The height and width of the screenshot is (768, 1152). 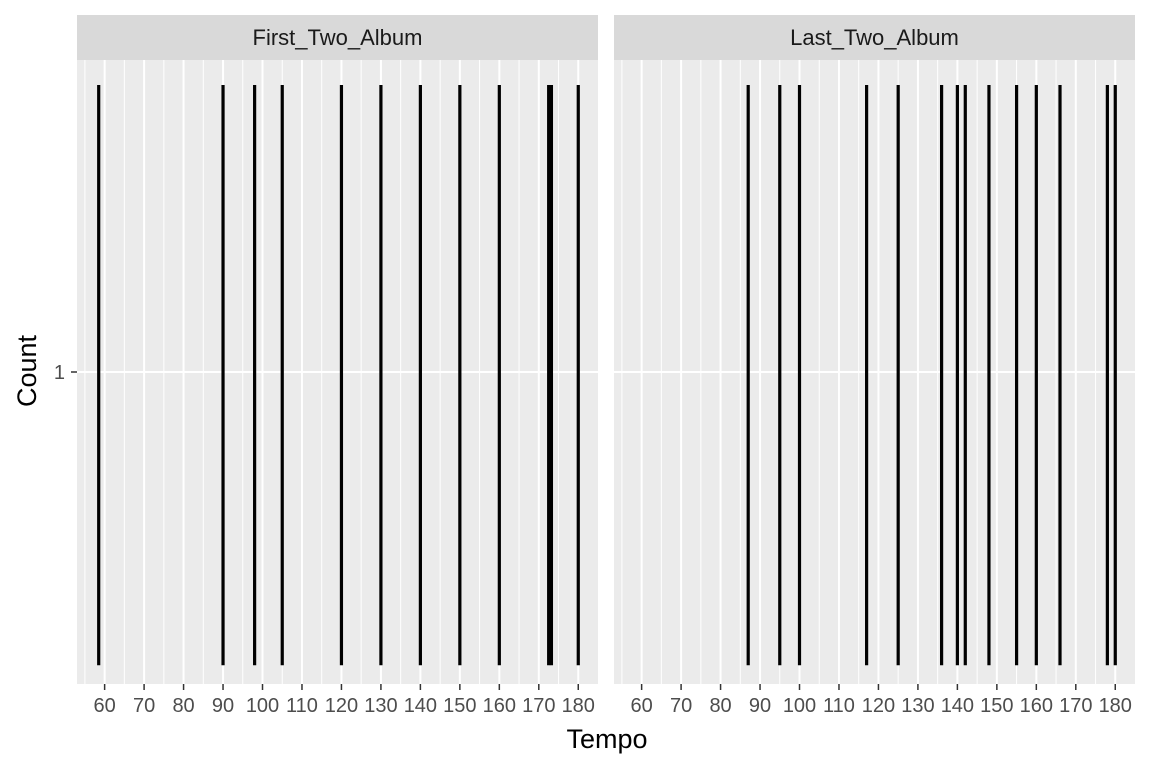 I want to click on facet-strip-label: Last_Two_Album, so click(x=874, y=37).